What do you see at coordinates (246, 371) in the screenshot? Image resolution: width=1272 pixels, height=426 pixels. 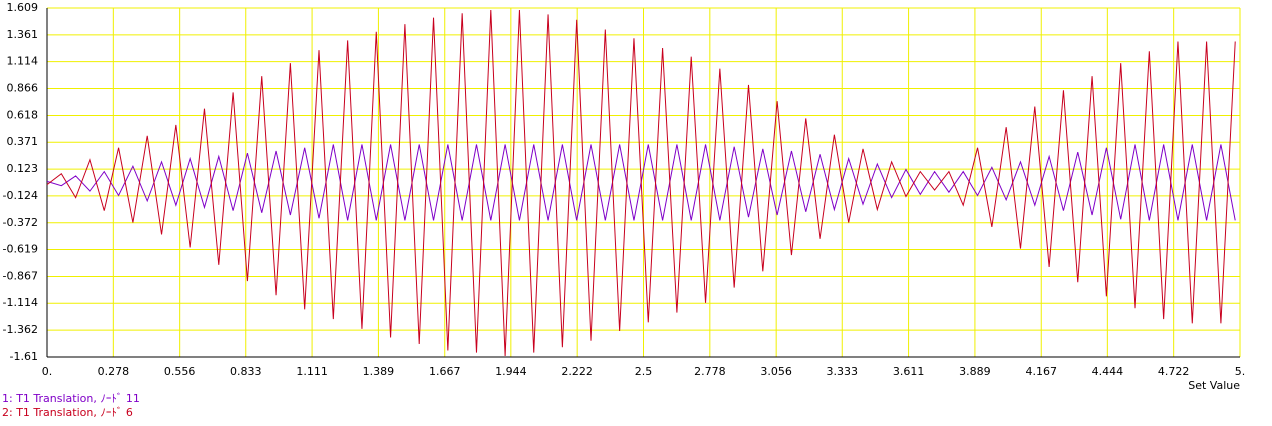 I see `x-tick-label: 0.833` at bounding box center [246, 371].